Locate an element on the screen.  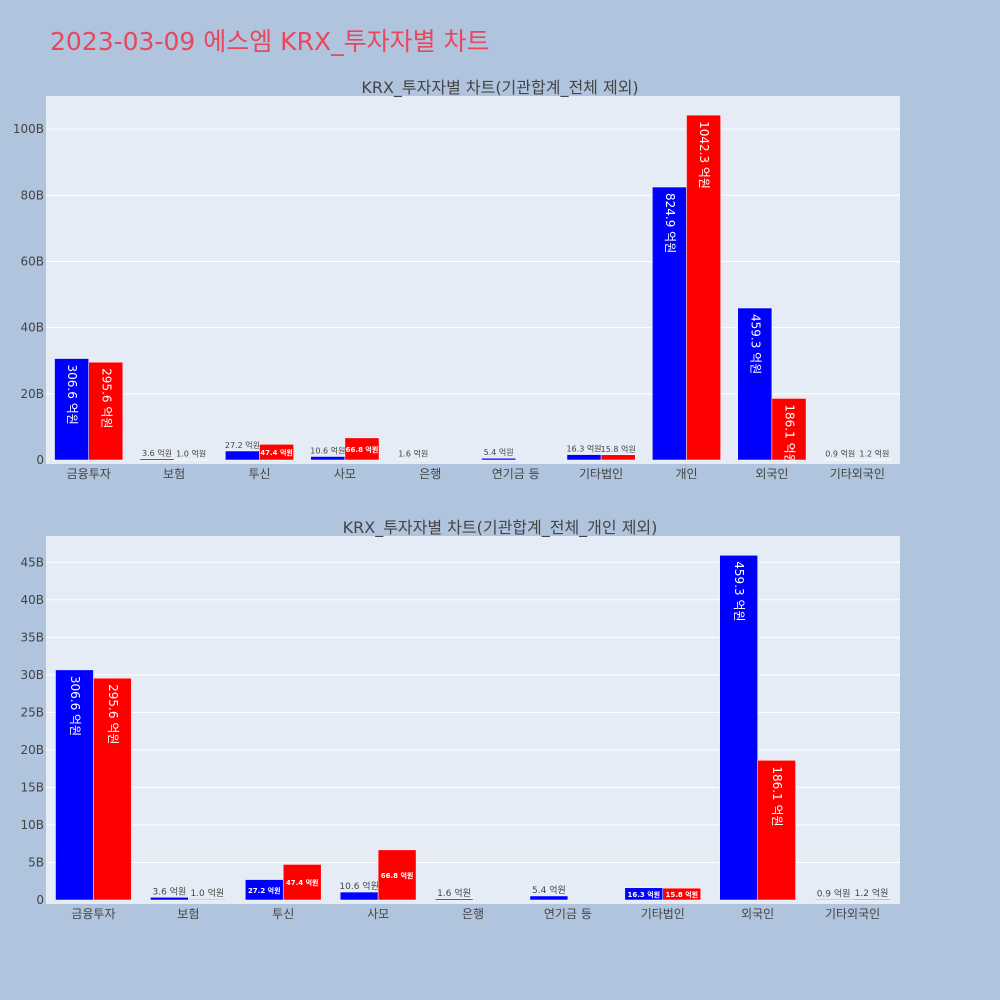
y-tick-label: 80B is located at coordinates (32, 195).